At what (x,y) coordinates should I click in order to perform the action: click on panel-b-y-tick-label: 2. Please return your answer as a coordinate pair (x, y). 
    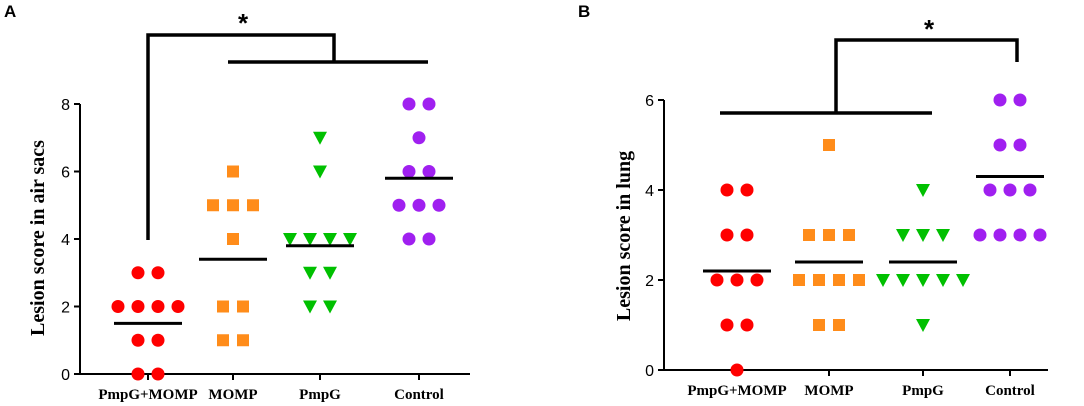
    Looking at the image, I should click on (649, 281).